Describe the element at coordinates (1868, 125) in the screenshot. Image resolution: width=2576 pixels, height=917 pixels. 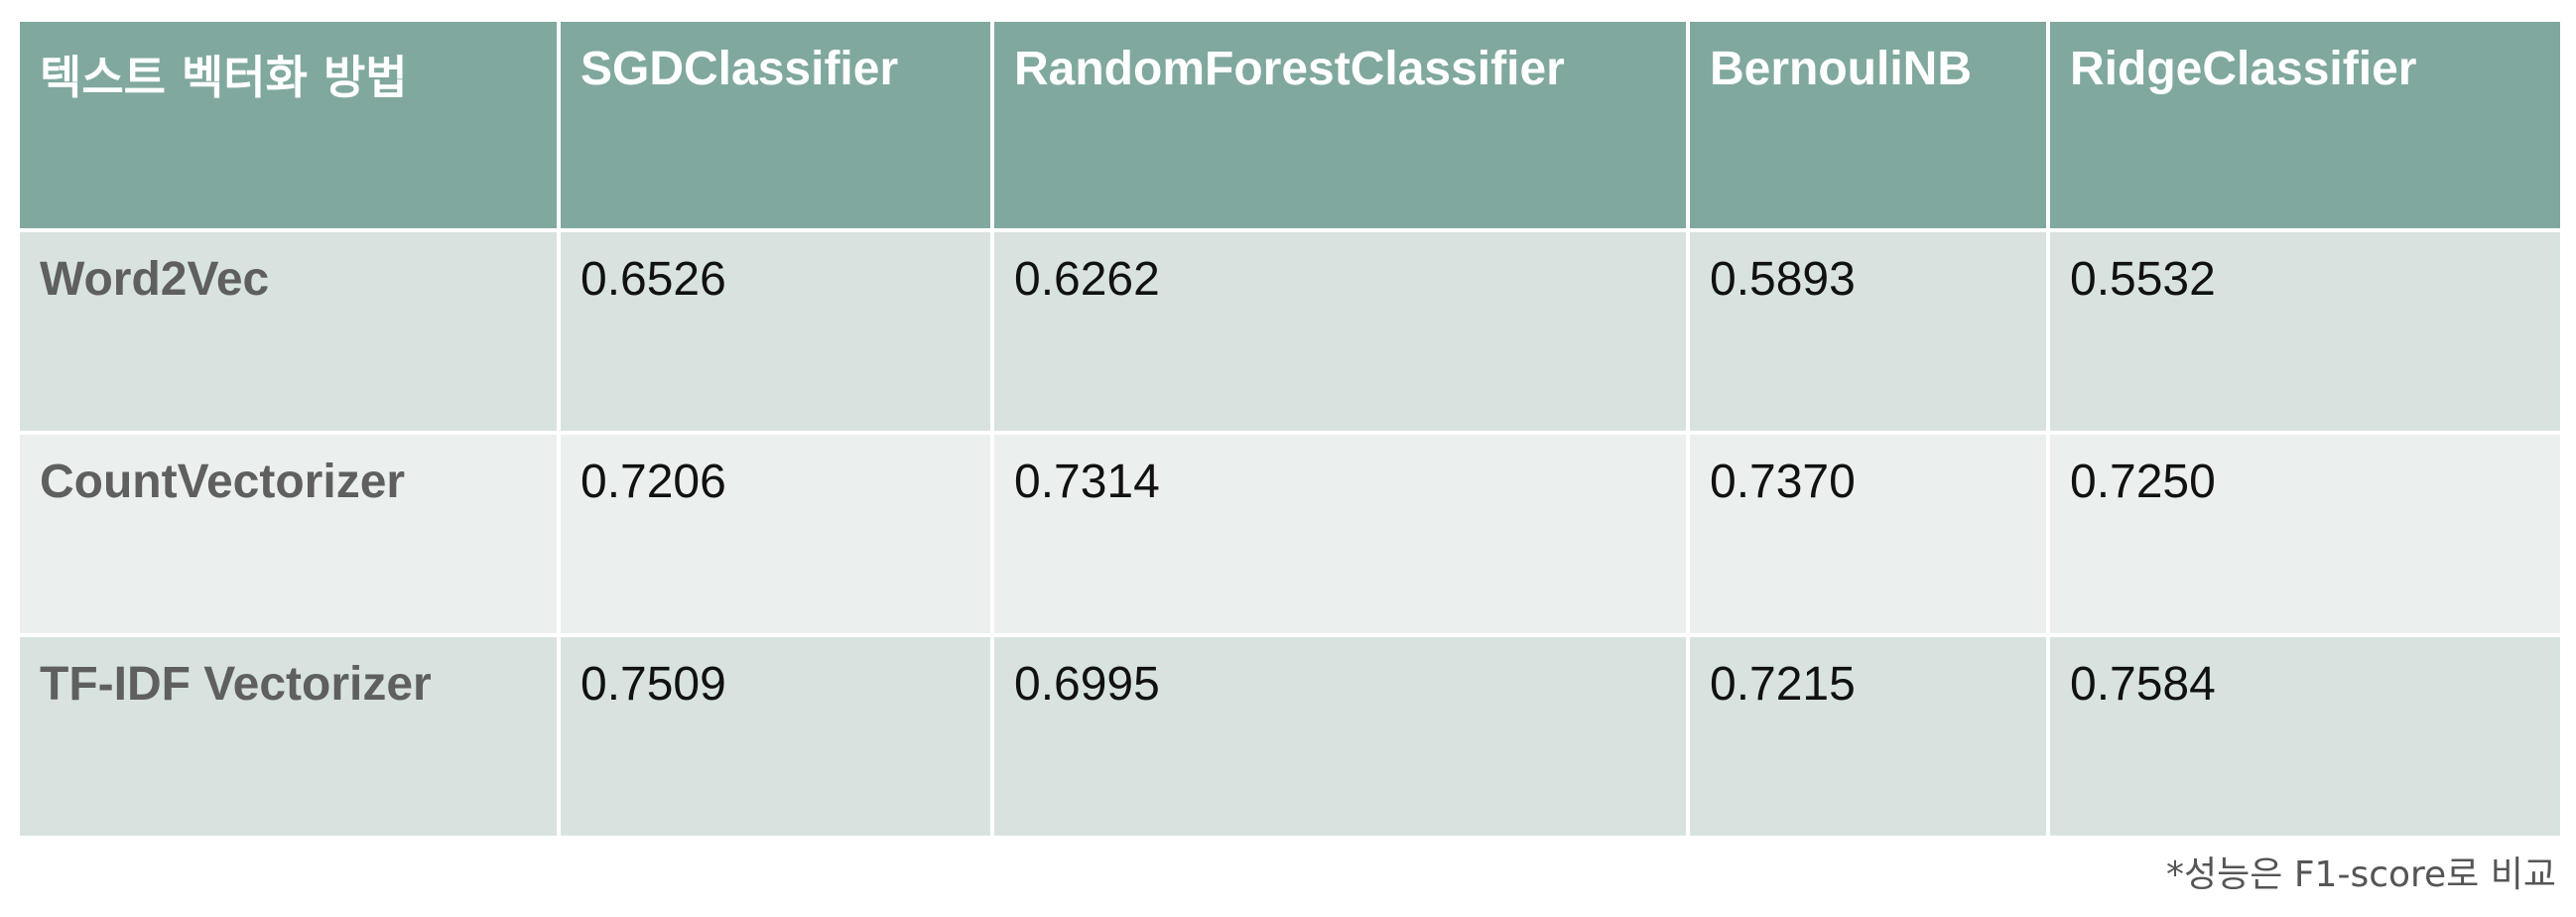
I see `header-cell-bernoulli-nb: BernouliNB` at that location.